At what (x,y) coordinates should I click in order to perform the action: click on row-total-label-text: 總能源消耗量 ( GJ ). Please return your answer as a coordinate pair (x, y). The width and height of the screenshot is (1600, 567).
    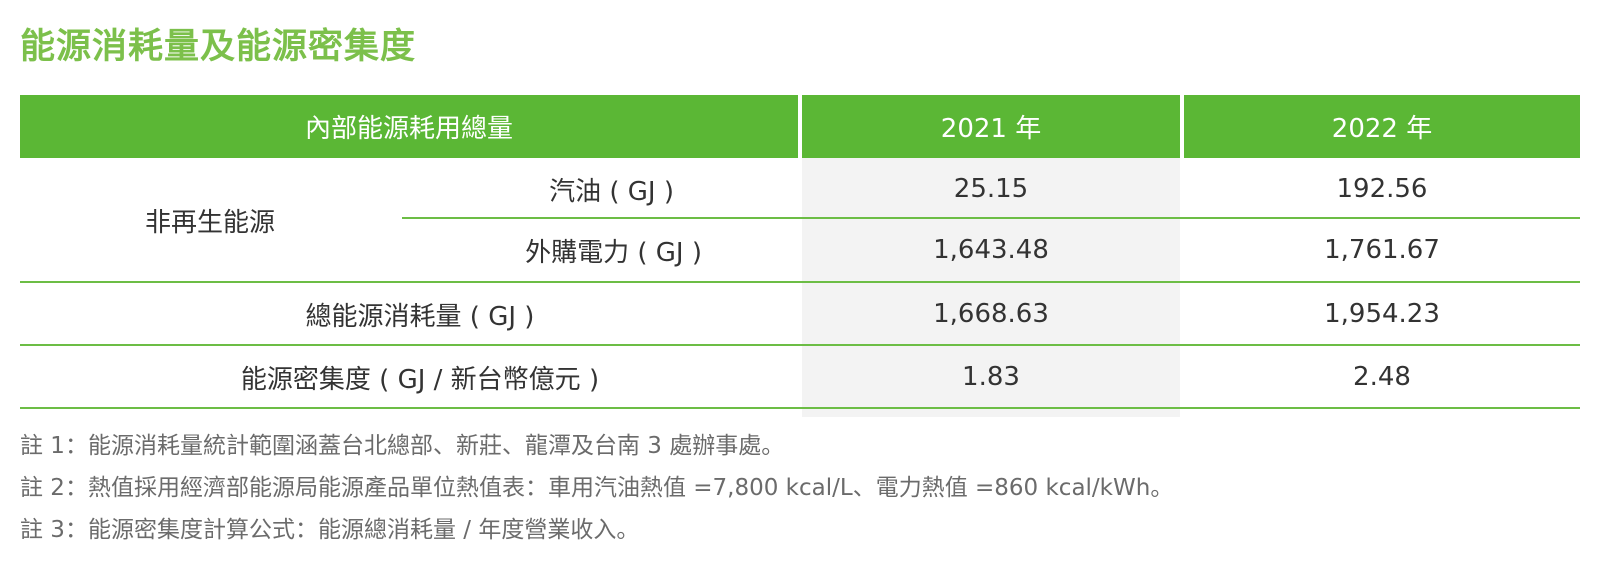
    Looking at the image, I should click on (420, 316).